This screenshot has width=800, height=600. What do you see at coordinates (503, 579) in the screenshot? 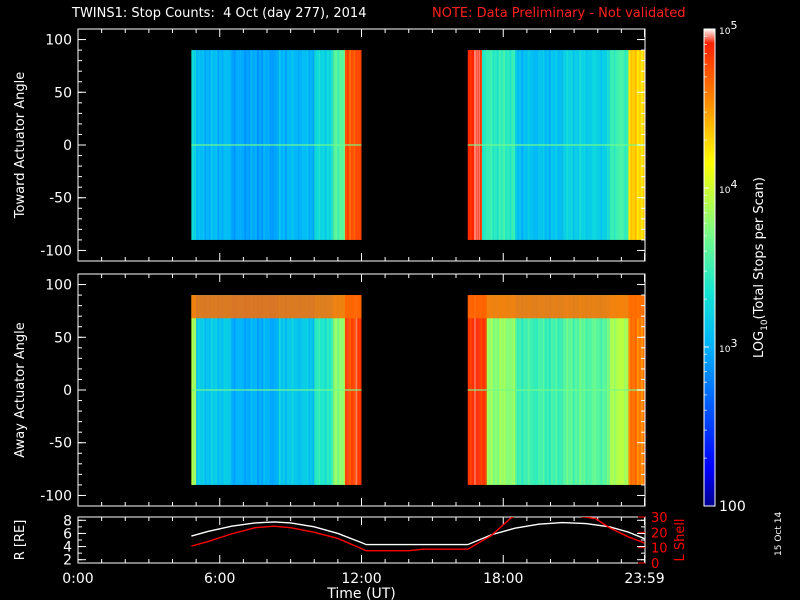
I see `xtick-label: 18:00` at bounding box center [503, 579].